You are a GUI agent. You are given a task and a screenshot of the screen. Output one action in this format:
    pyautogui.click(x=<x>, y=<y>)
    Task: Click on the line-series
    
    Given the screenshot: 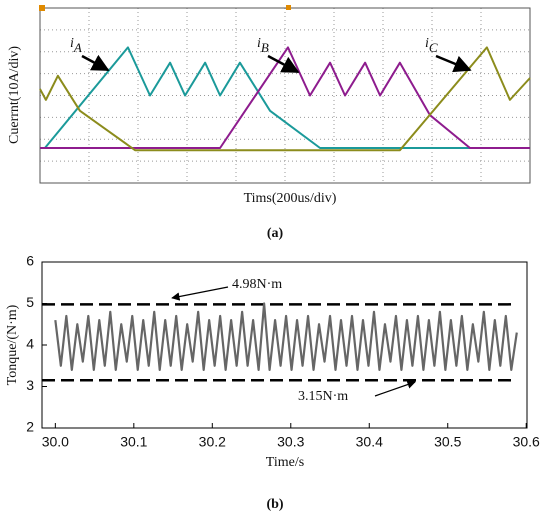 What is the action you would take?
    pyautogui.click(x=286, y=336)
    